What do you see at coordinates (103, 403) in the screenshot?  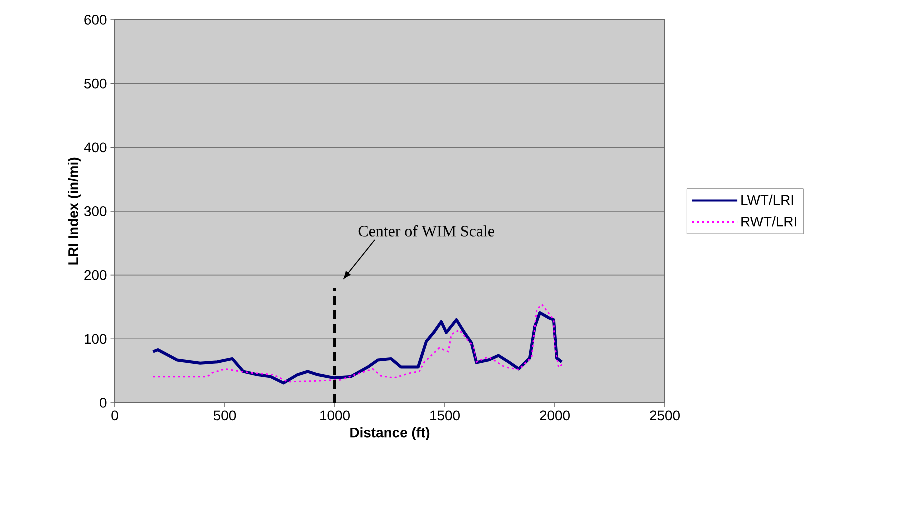 I see `y-tick-label: 0` at bounding box center [103, 403].